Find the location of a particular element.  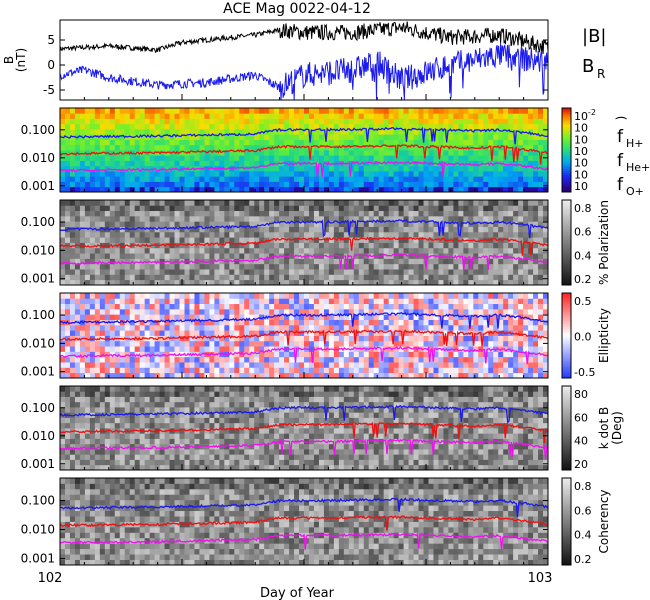

x-tick-label-end: 103 is located at coordinates (540, 578).